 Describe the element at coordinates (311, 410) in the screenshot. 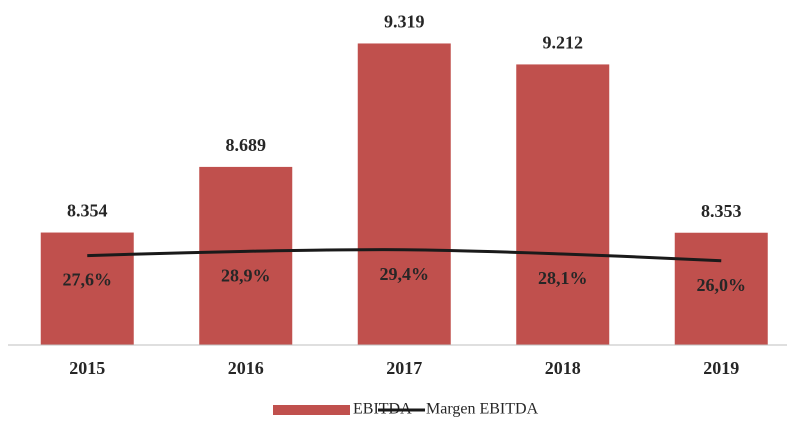

I see `legend-swatch` at that location.